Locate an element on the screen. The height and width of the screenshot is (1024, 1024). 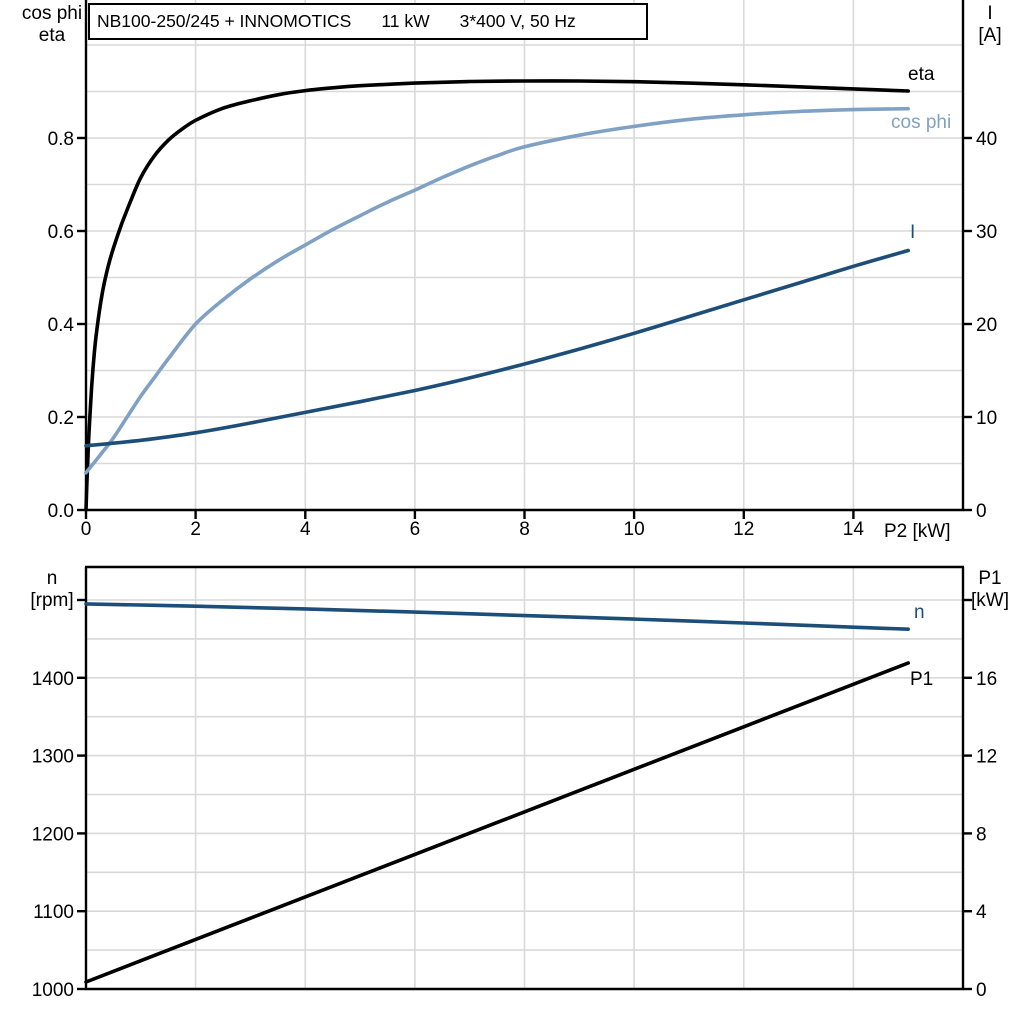
bottom-right-axis-header: P1 [kW] is located at coordinates (990, 590).